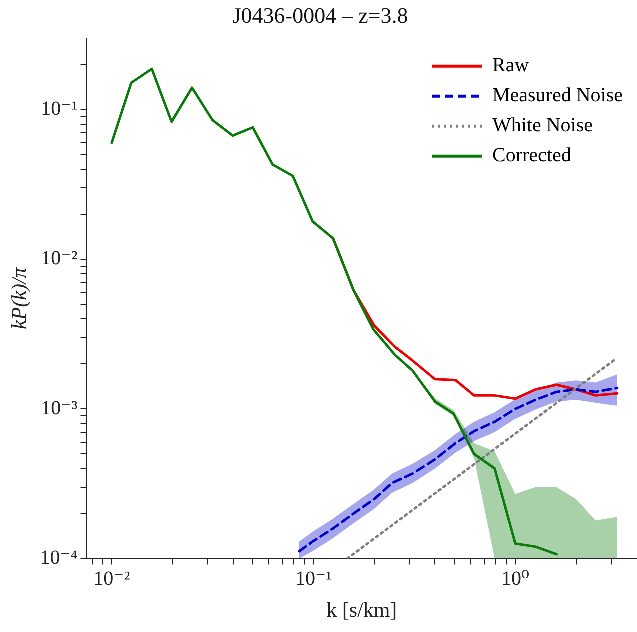  Describe the element at coordinates (532, 155) in the screenshot. I see `legend-label: Corrected` at that location.